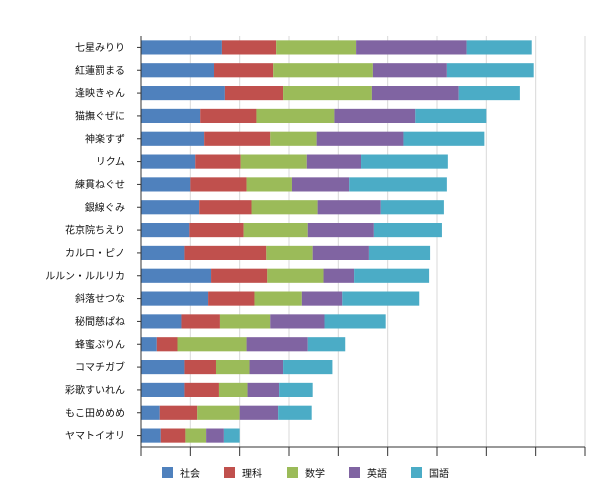  What do you see at coordinates (190, 473) in the screenshot?
I see `legend-label: 社会` at bounding box center [190, 473].